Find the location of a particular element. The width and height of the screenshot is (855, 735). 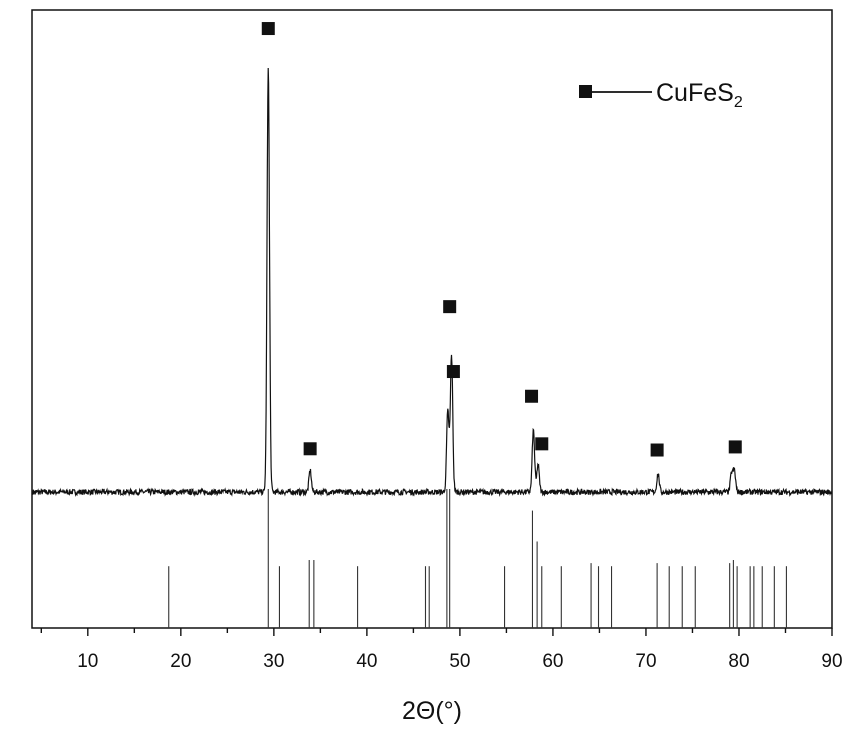

legend-label: CuFeS2 is located at coordinates (699, 95).